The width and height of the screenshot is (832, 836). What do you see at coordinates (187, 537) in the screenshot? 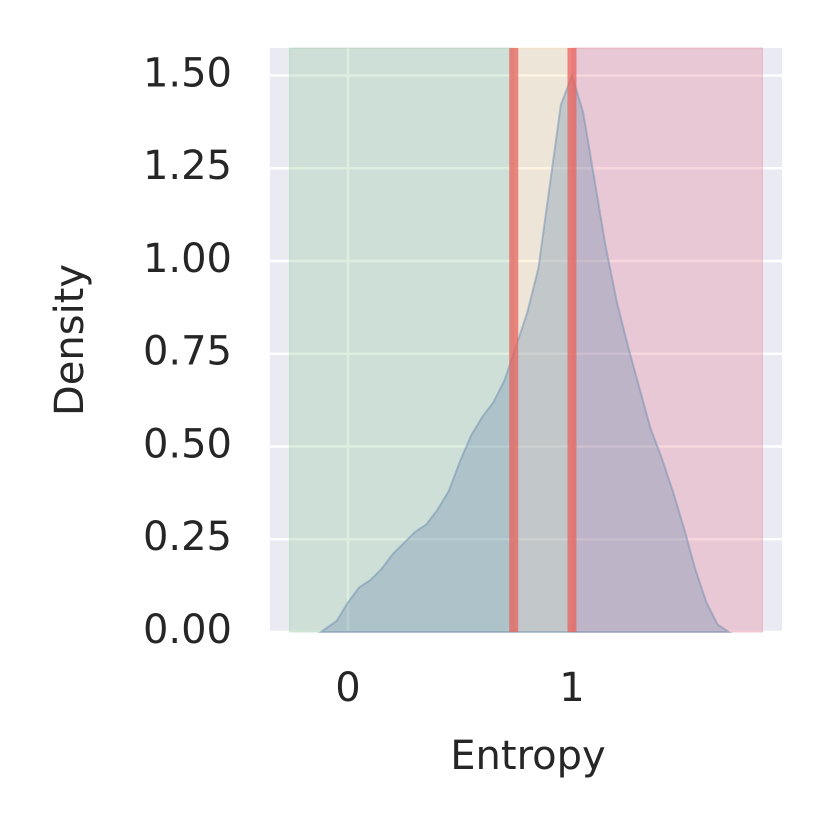
I see `y-tick-label: 0.25` at bounding box center [187, 537].